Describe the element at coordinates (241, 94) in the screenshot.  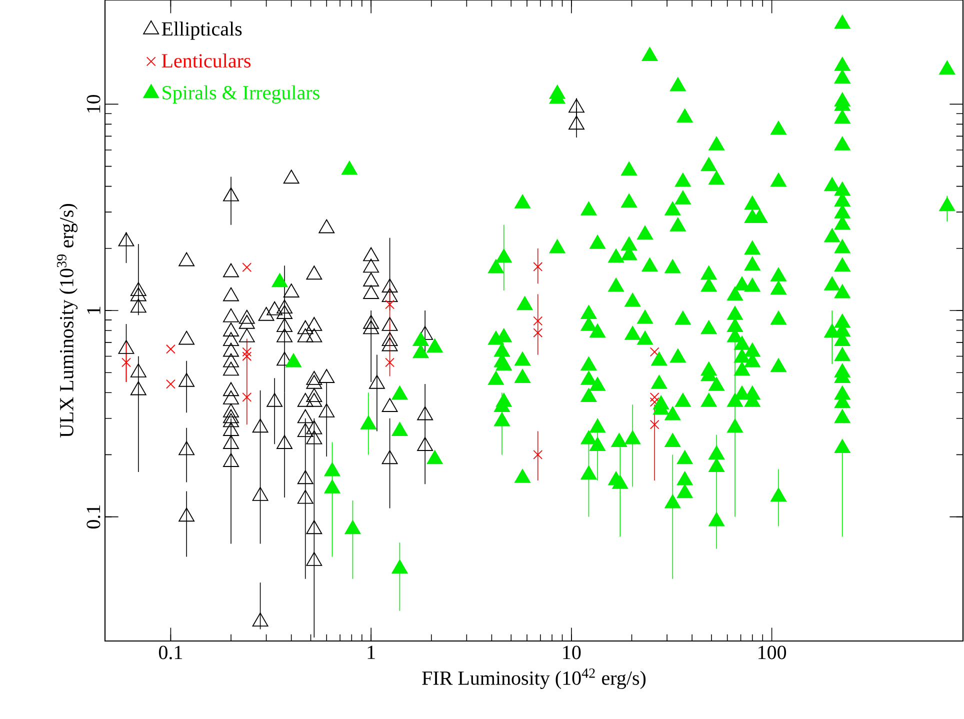
I see `legend-label: Spirals & Irregulars` at that location.